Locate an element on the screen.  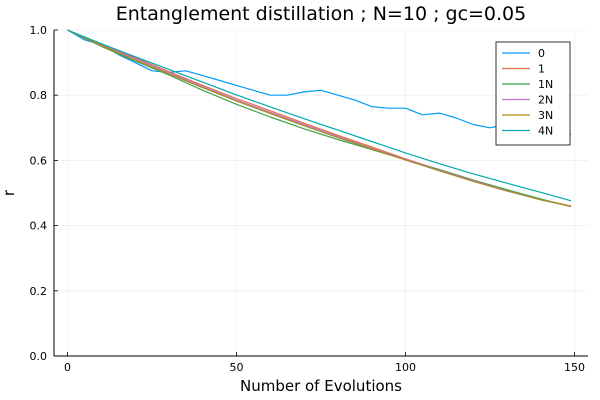
legend-label: 0 is located at coordinates (541, 53).